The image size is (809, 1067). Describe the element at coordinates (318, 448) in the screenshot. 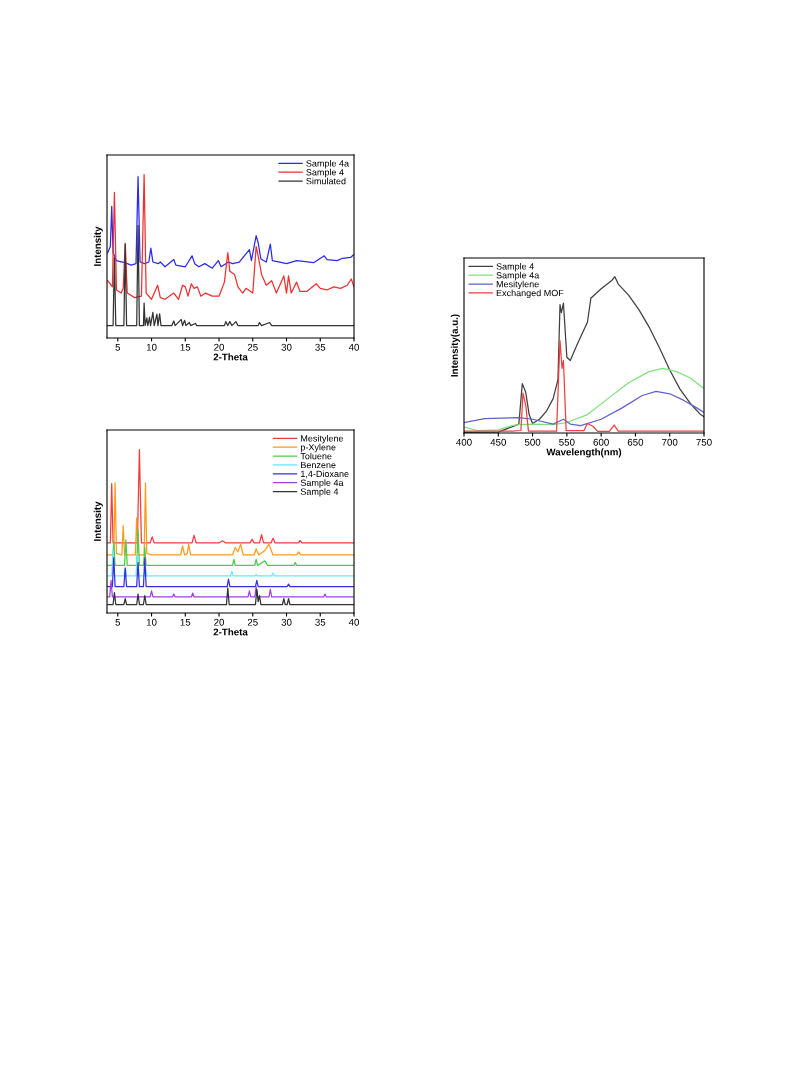

I see `legend-label: p-Xylene` at that location.